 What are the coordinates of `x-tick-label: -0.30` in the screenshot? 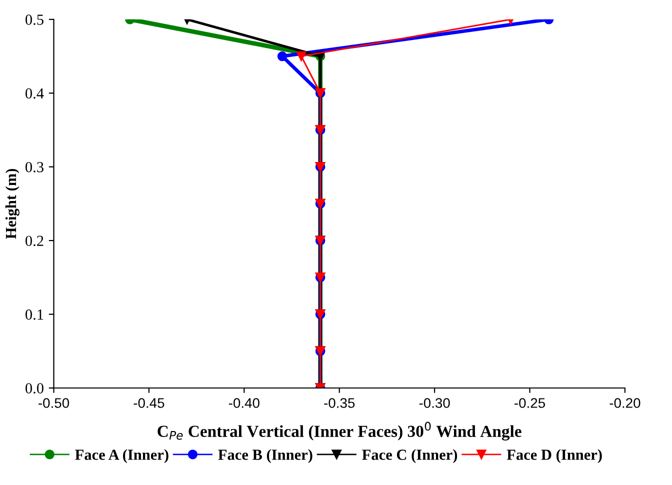 It's located at (434, 403).